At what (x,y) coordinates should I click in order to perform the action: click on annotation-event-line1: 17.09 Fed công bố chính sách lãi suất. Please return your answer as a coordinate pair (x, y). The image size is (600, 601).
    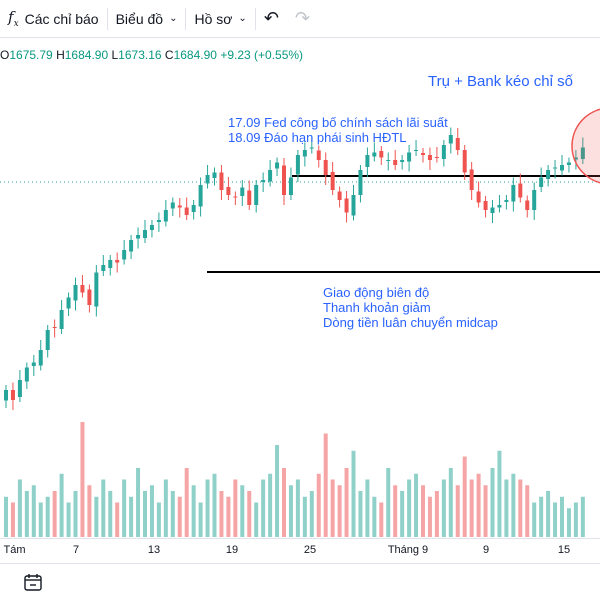
    Looking at the image, I should click on (338, 122).